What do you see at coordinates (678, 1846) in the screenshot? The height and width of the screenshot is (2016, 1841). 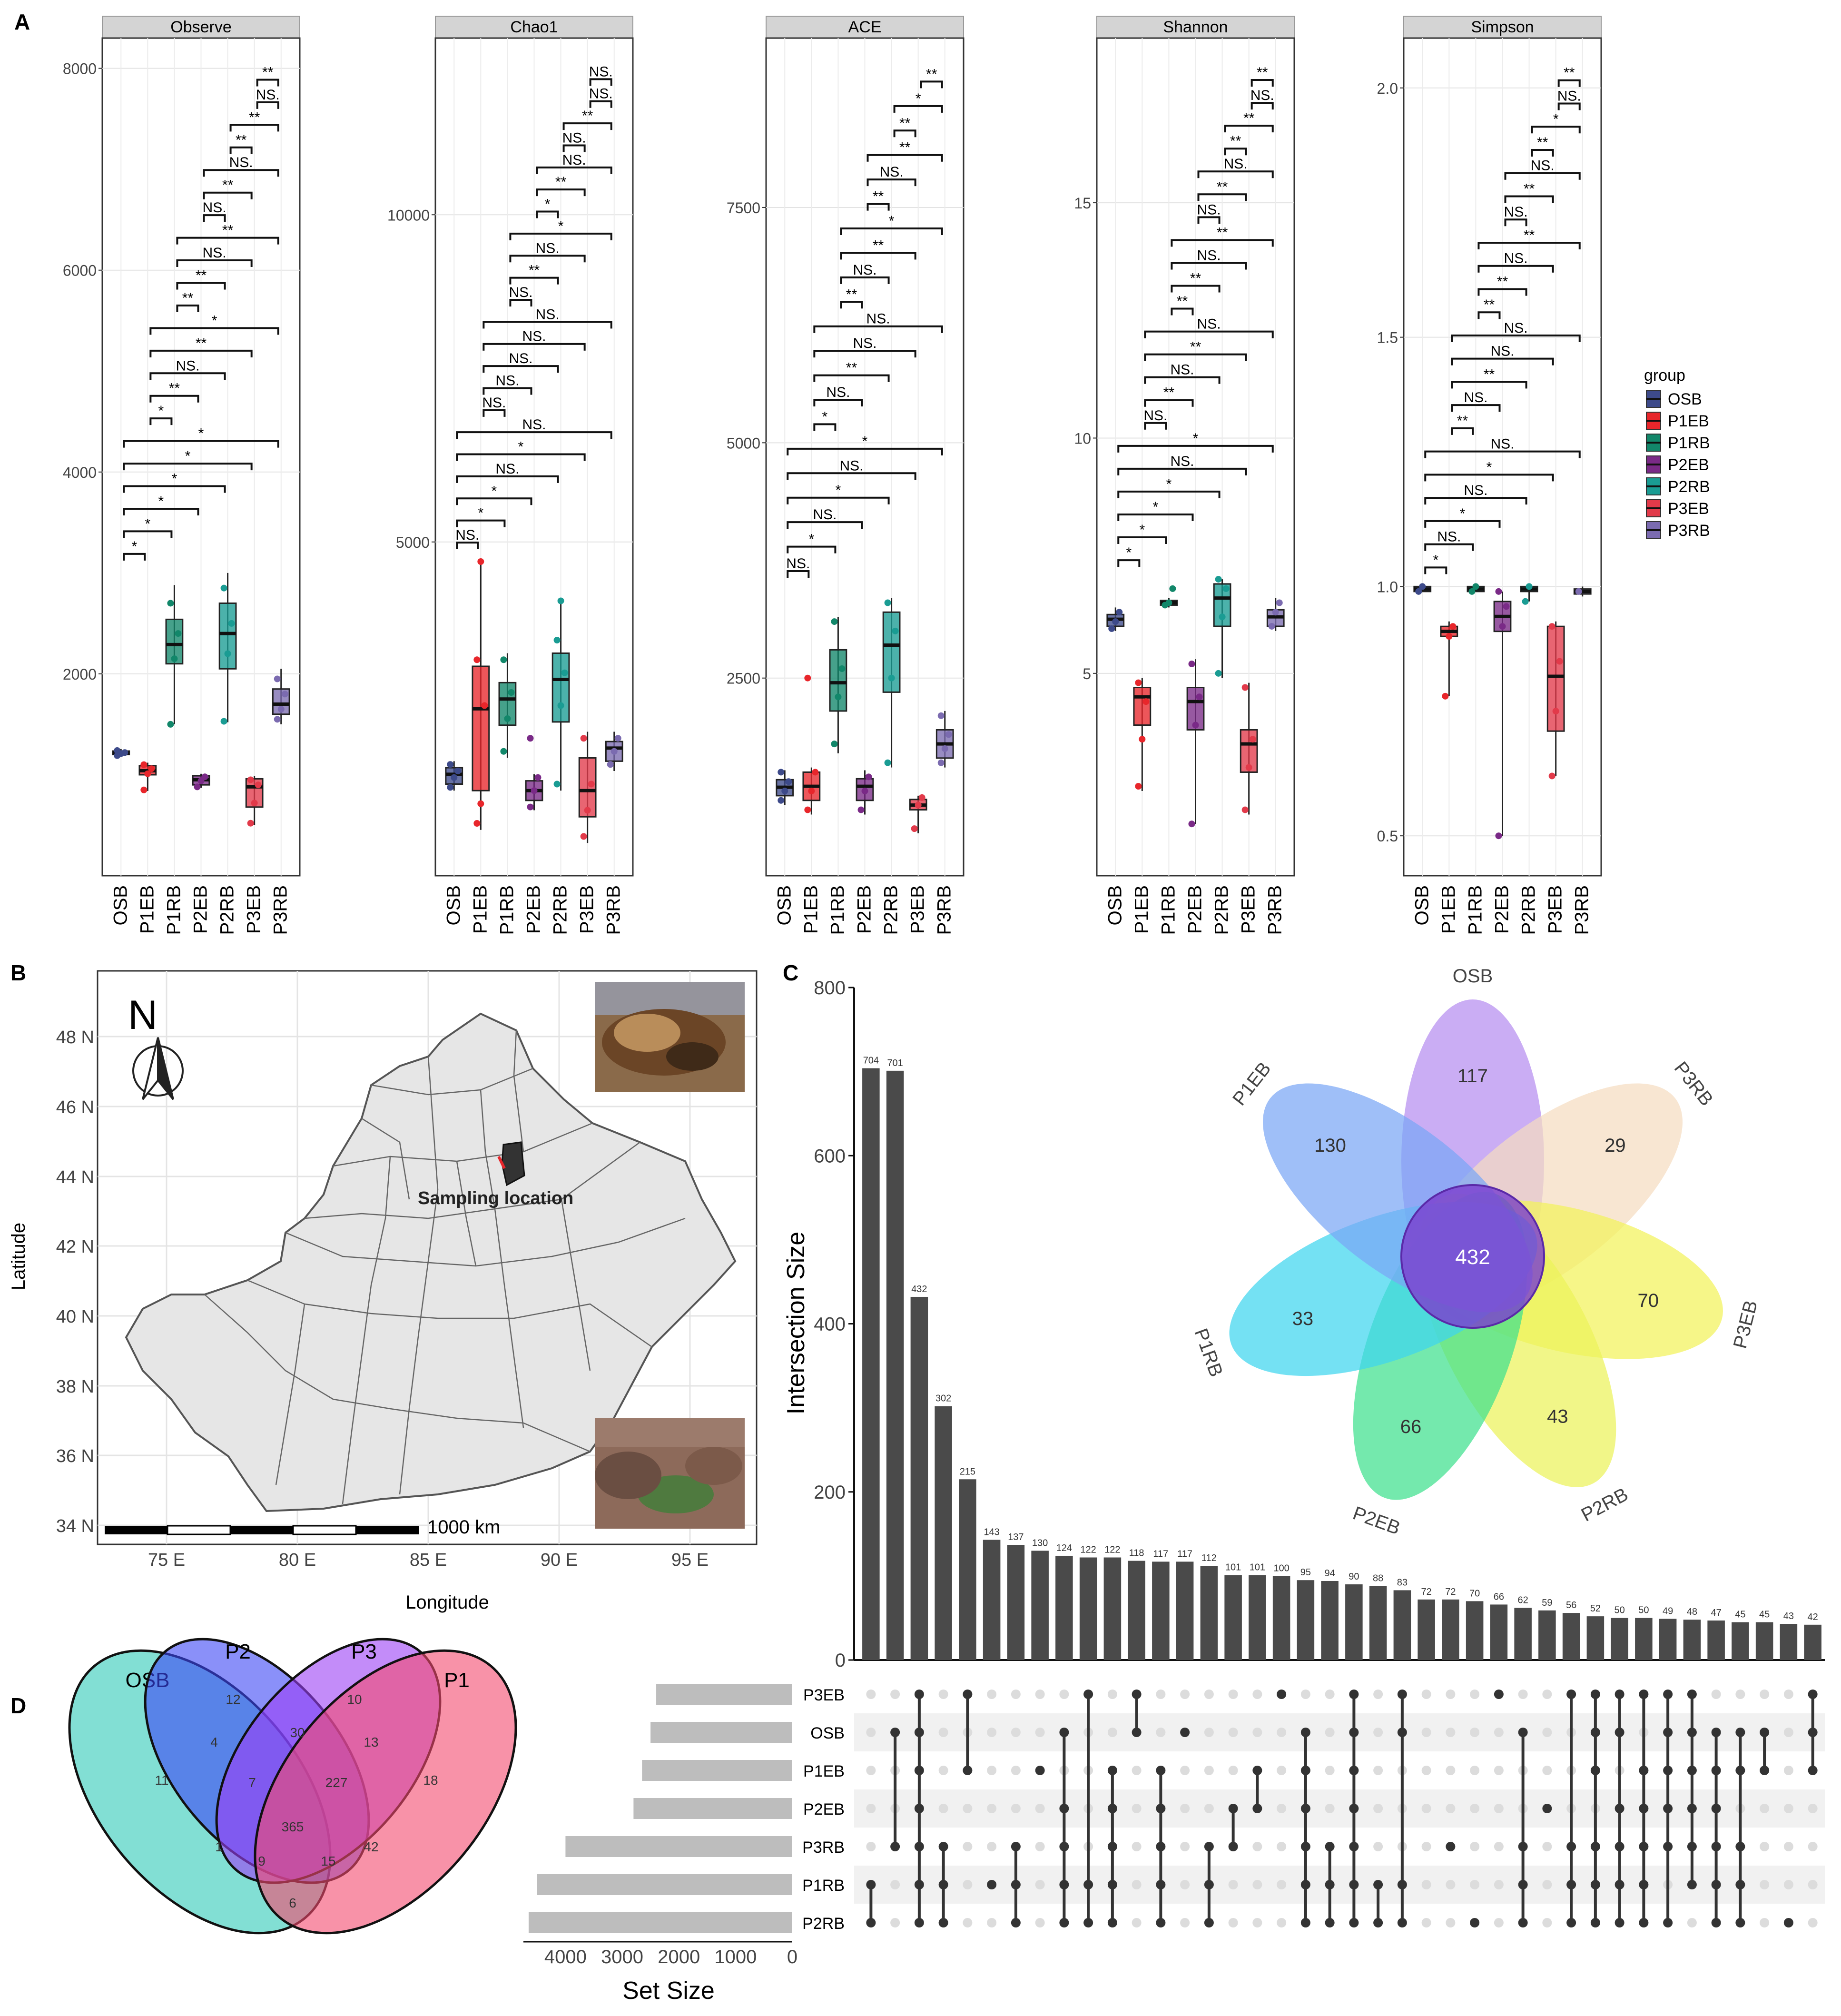 I see `set-size-bar` at bounding box center [678, 1846].